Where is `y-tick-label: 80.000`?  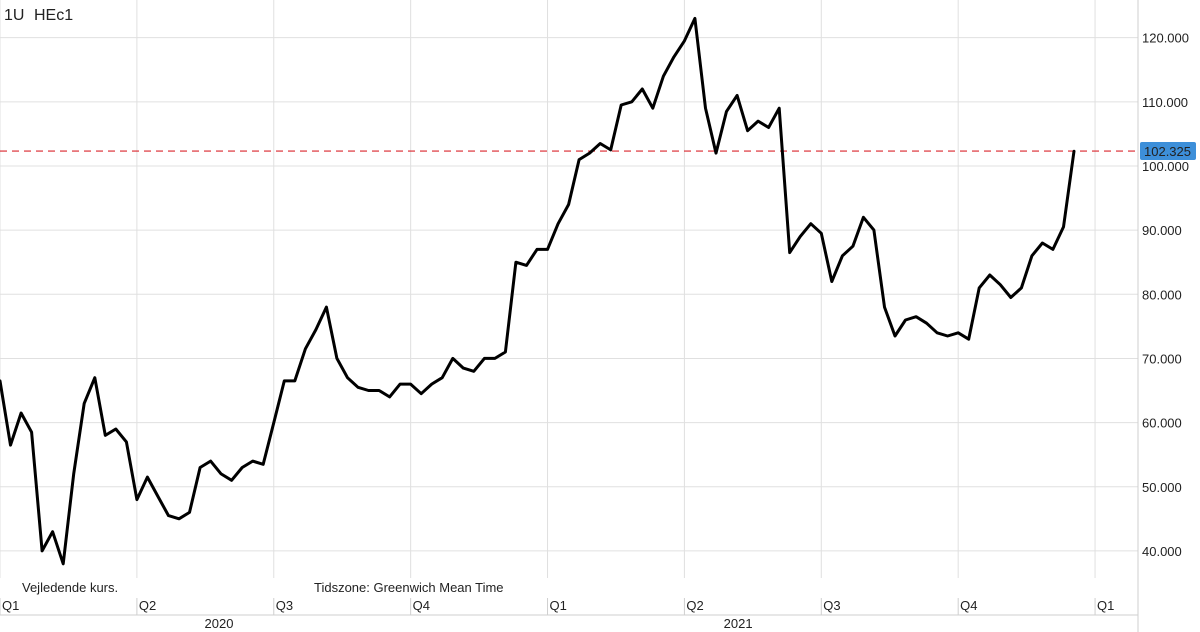 y-tick-label: 80.000 is located at coordinates (1162, 294).